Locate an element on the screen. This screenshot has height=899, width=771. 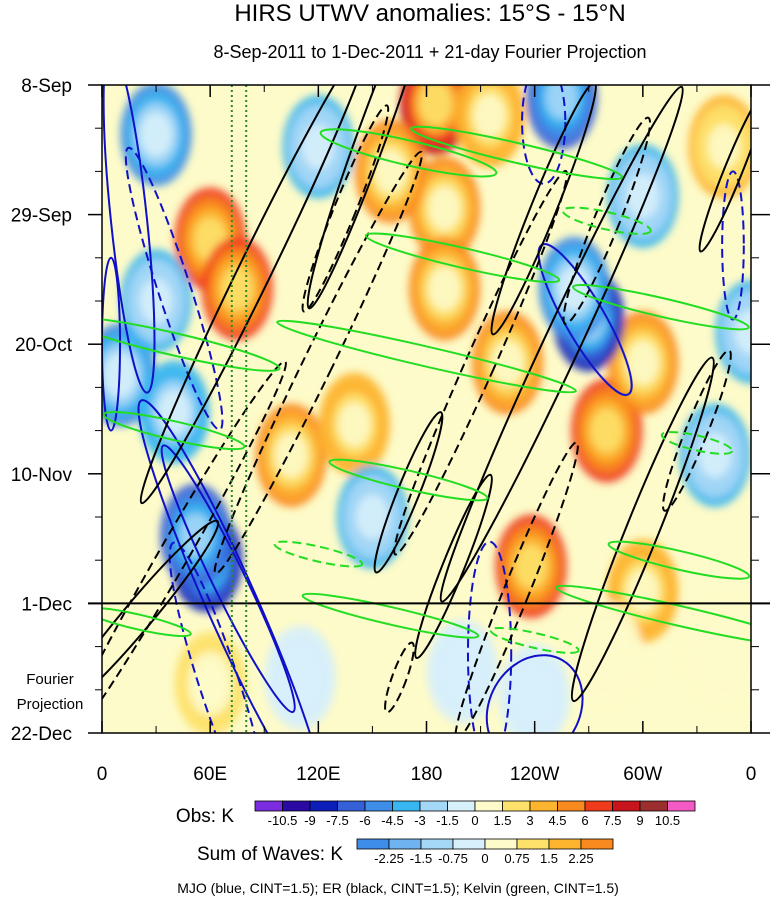
reference-lines is located at coordinates (239, 409).